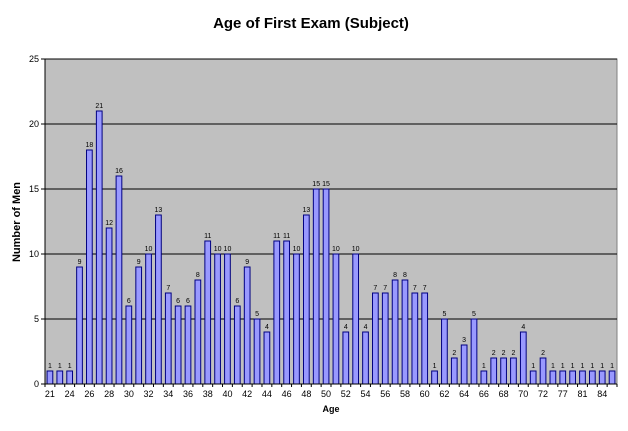  I want to click on x-tick-label: 54, so click(366, 394).